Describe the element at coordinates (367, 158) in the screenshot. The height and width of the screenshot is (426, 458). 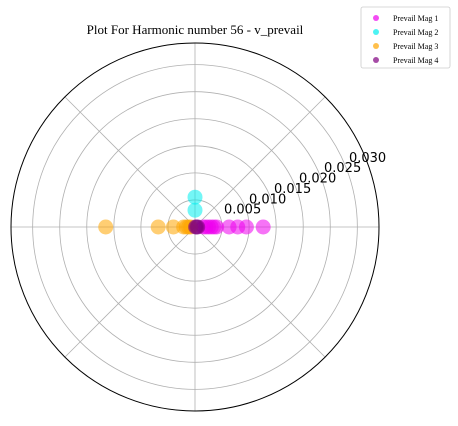
I see `r-tick-label-5: 0.030` at that location.